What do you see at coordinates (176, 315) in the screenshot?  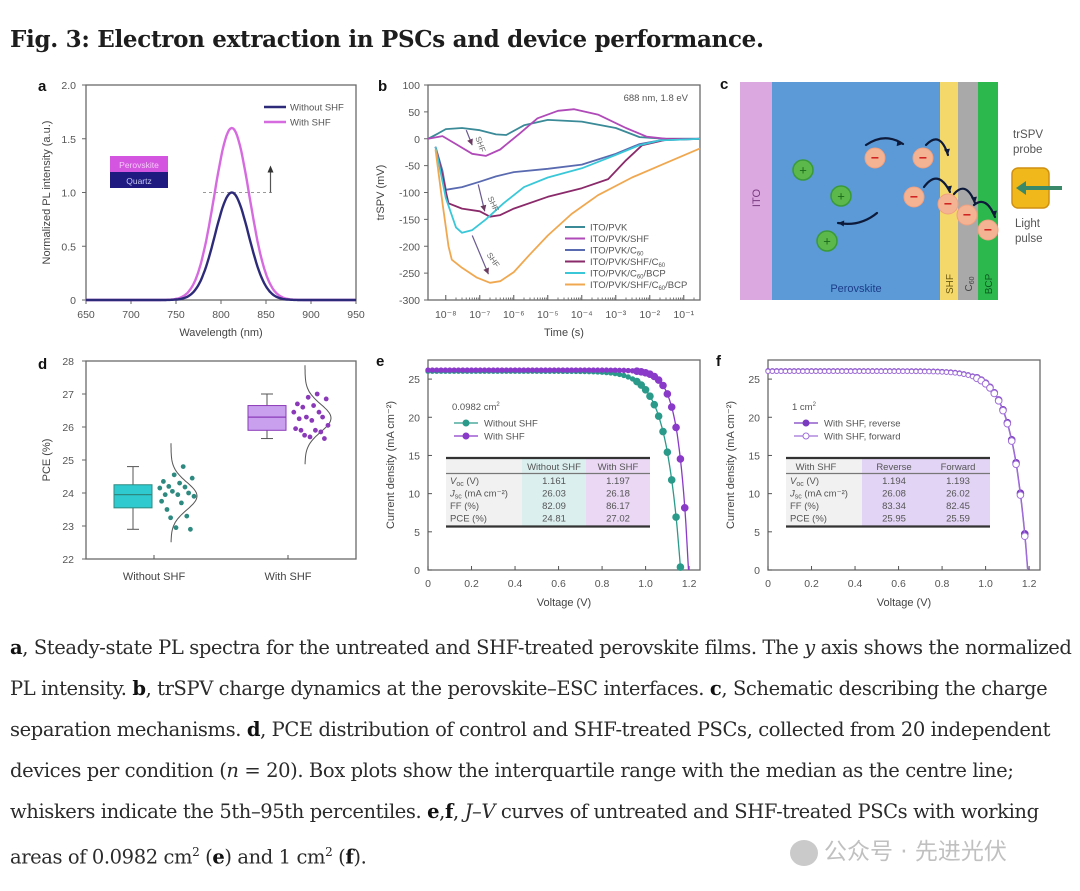 I see `x-tick-label: 750` at bounding box center [176, 315].